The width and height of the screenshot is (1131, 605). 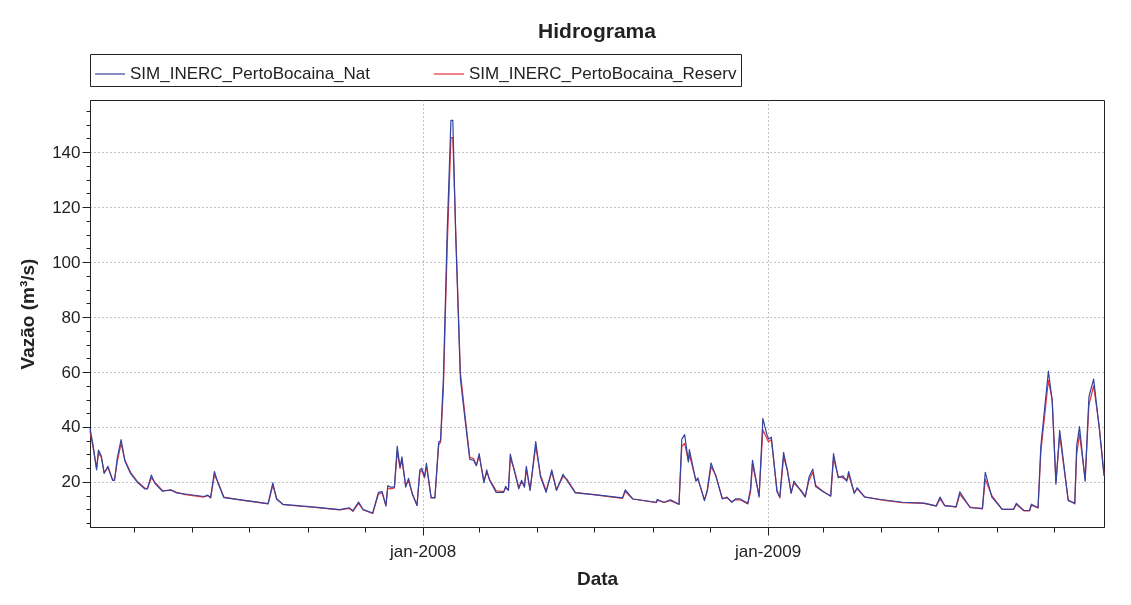 I want to click on y-tick-label: 120, so click(x=66, y=207).